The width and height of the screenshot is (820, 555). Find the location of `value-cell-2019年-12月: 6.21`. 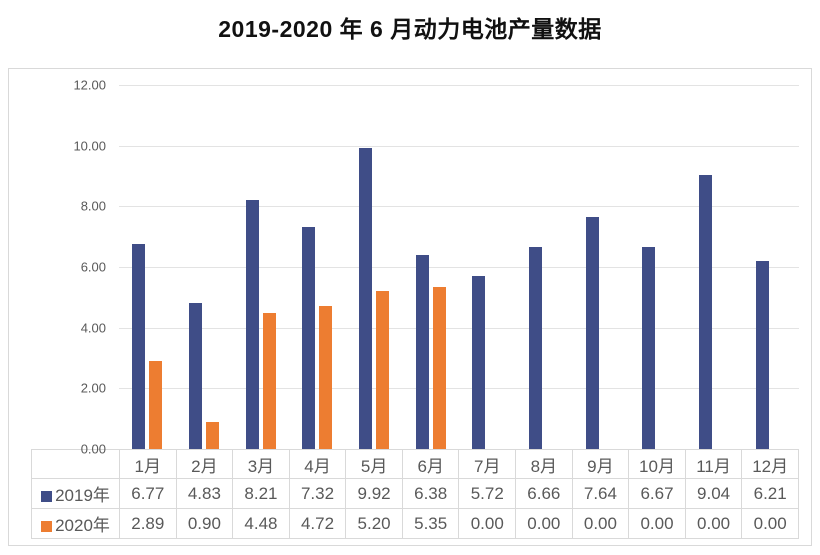

value-cell-2019年-12月: 6.21 is located at coordinates (770, 493).